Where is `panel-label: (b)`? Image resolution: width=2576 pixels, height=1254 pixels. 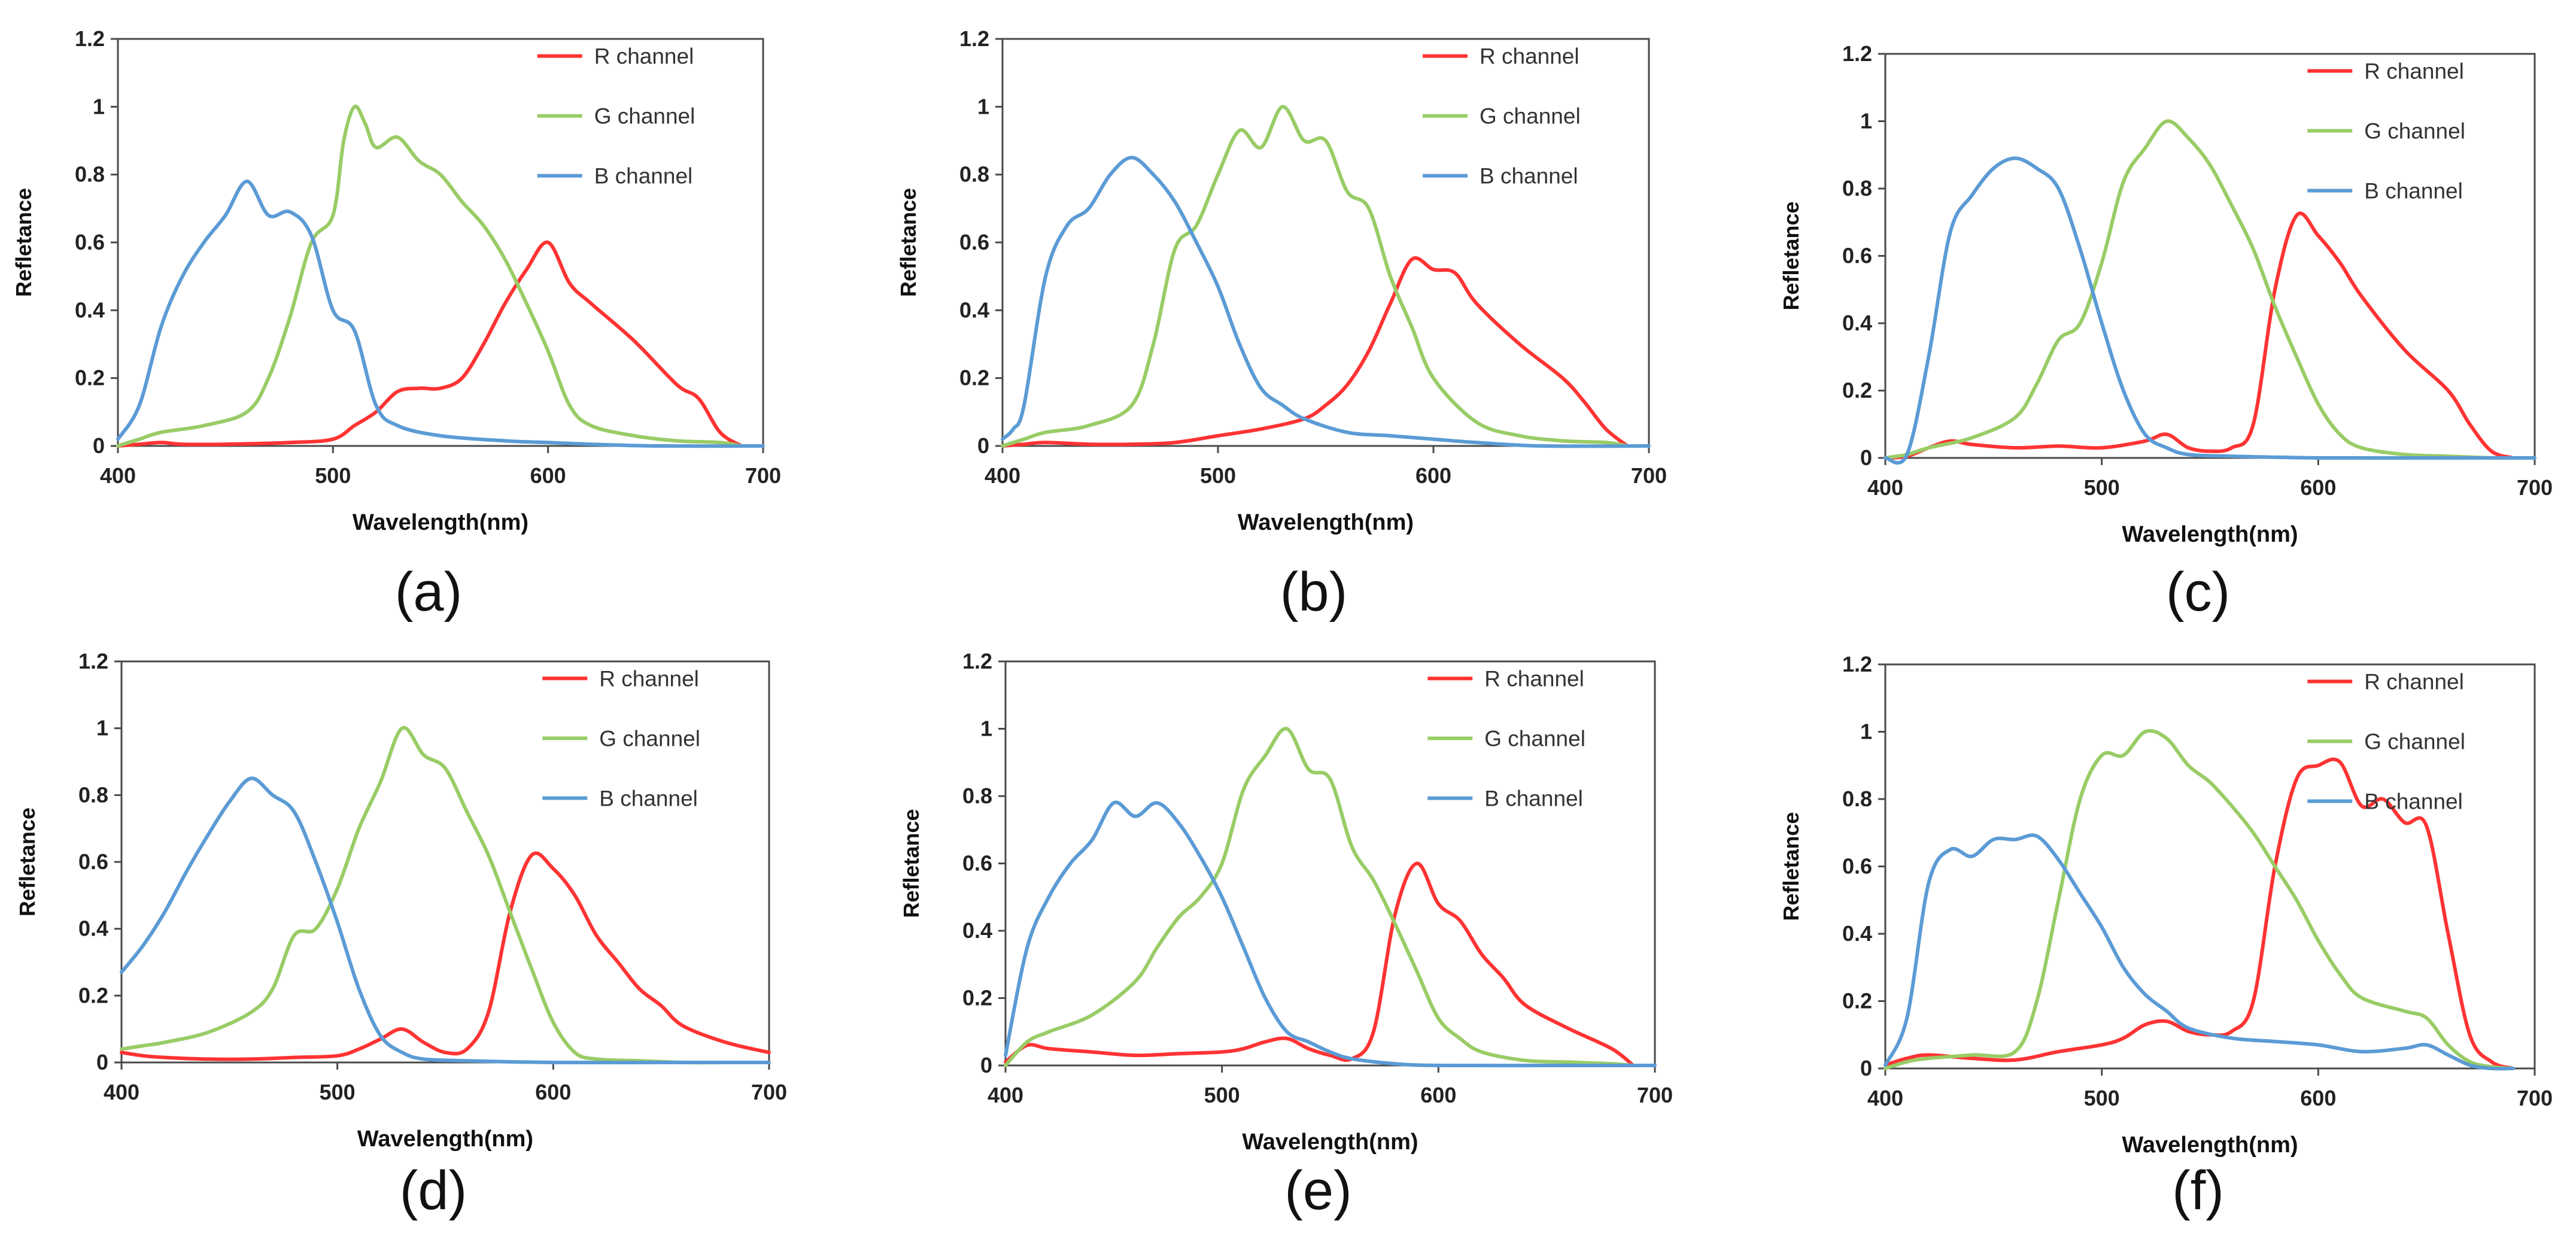
panel-label: (b) is located at coordinates (1313, 592).